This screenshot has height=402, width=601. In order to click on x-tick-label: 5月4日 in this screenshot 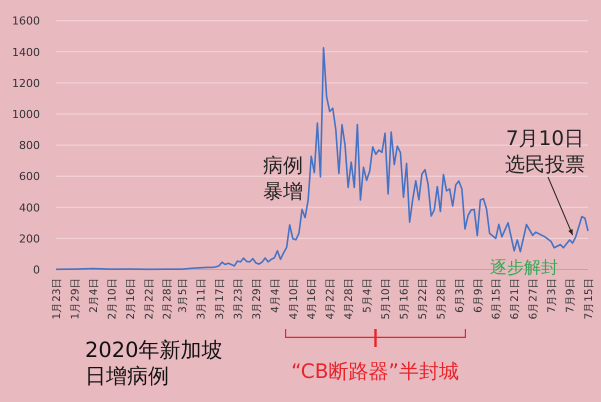, I will do `click(368, 295)`.